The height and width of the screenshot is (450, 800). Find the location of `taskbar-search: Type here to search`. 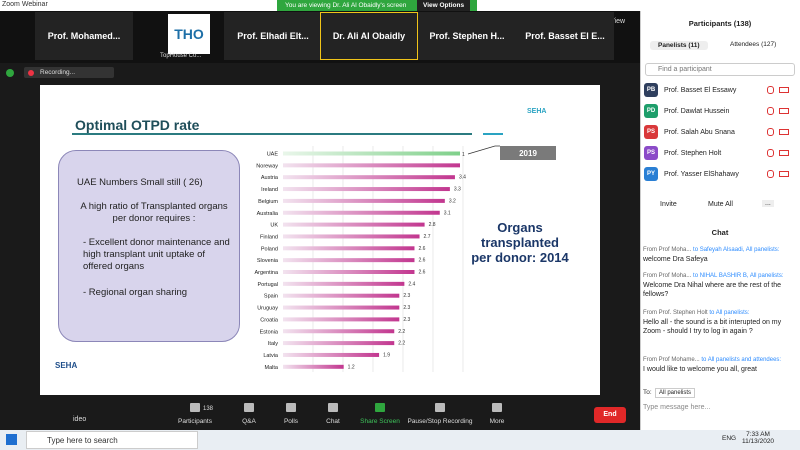

taskbar-search: Type here to search is located at coordinates (112, 440).